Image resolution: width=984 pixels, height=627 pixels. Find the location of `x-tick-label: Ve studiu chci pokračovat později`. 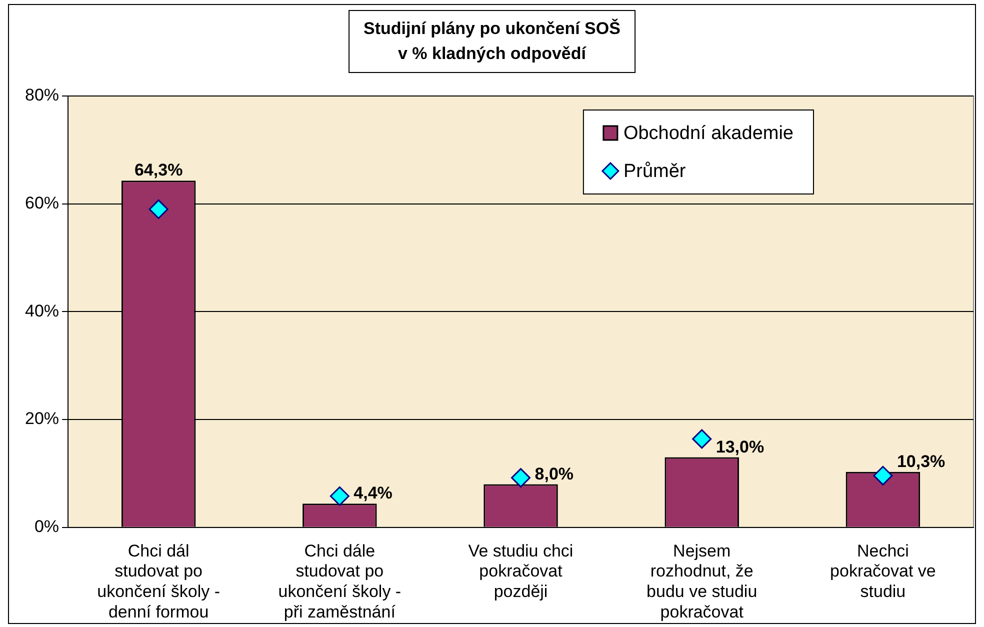

x-tick-label: Ve studiu chci pokračovat později is located at coordinates (521, 571).